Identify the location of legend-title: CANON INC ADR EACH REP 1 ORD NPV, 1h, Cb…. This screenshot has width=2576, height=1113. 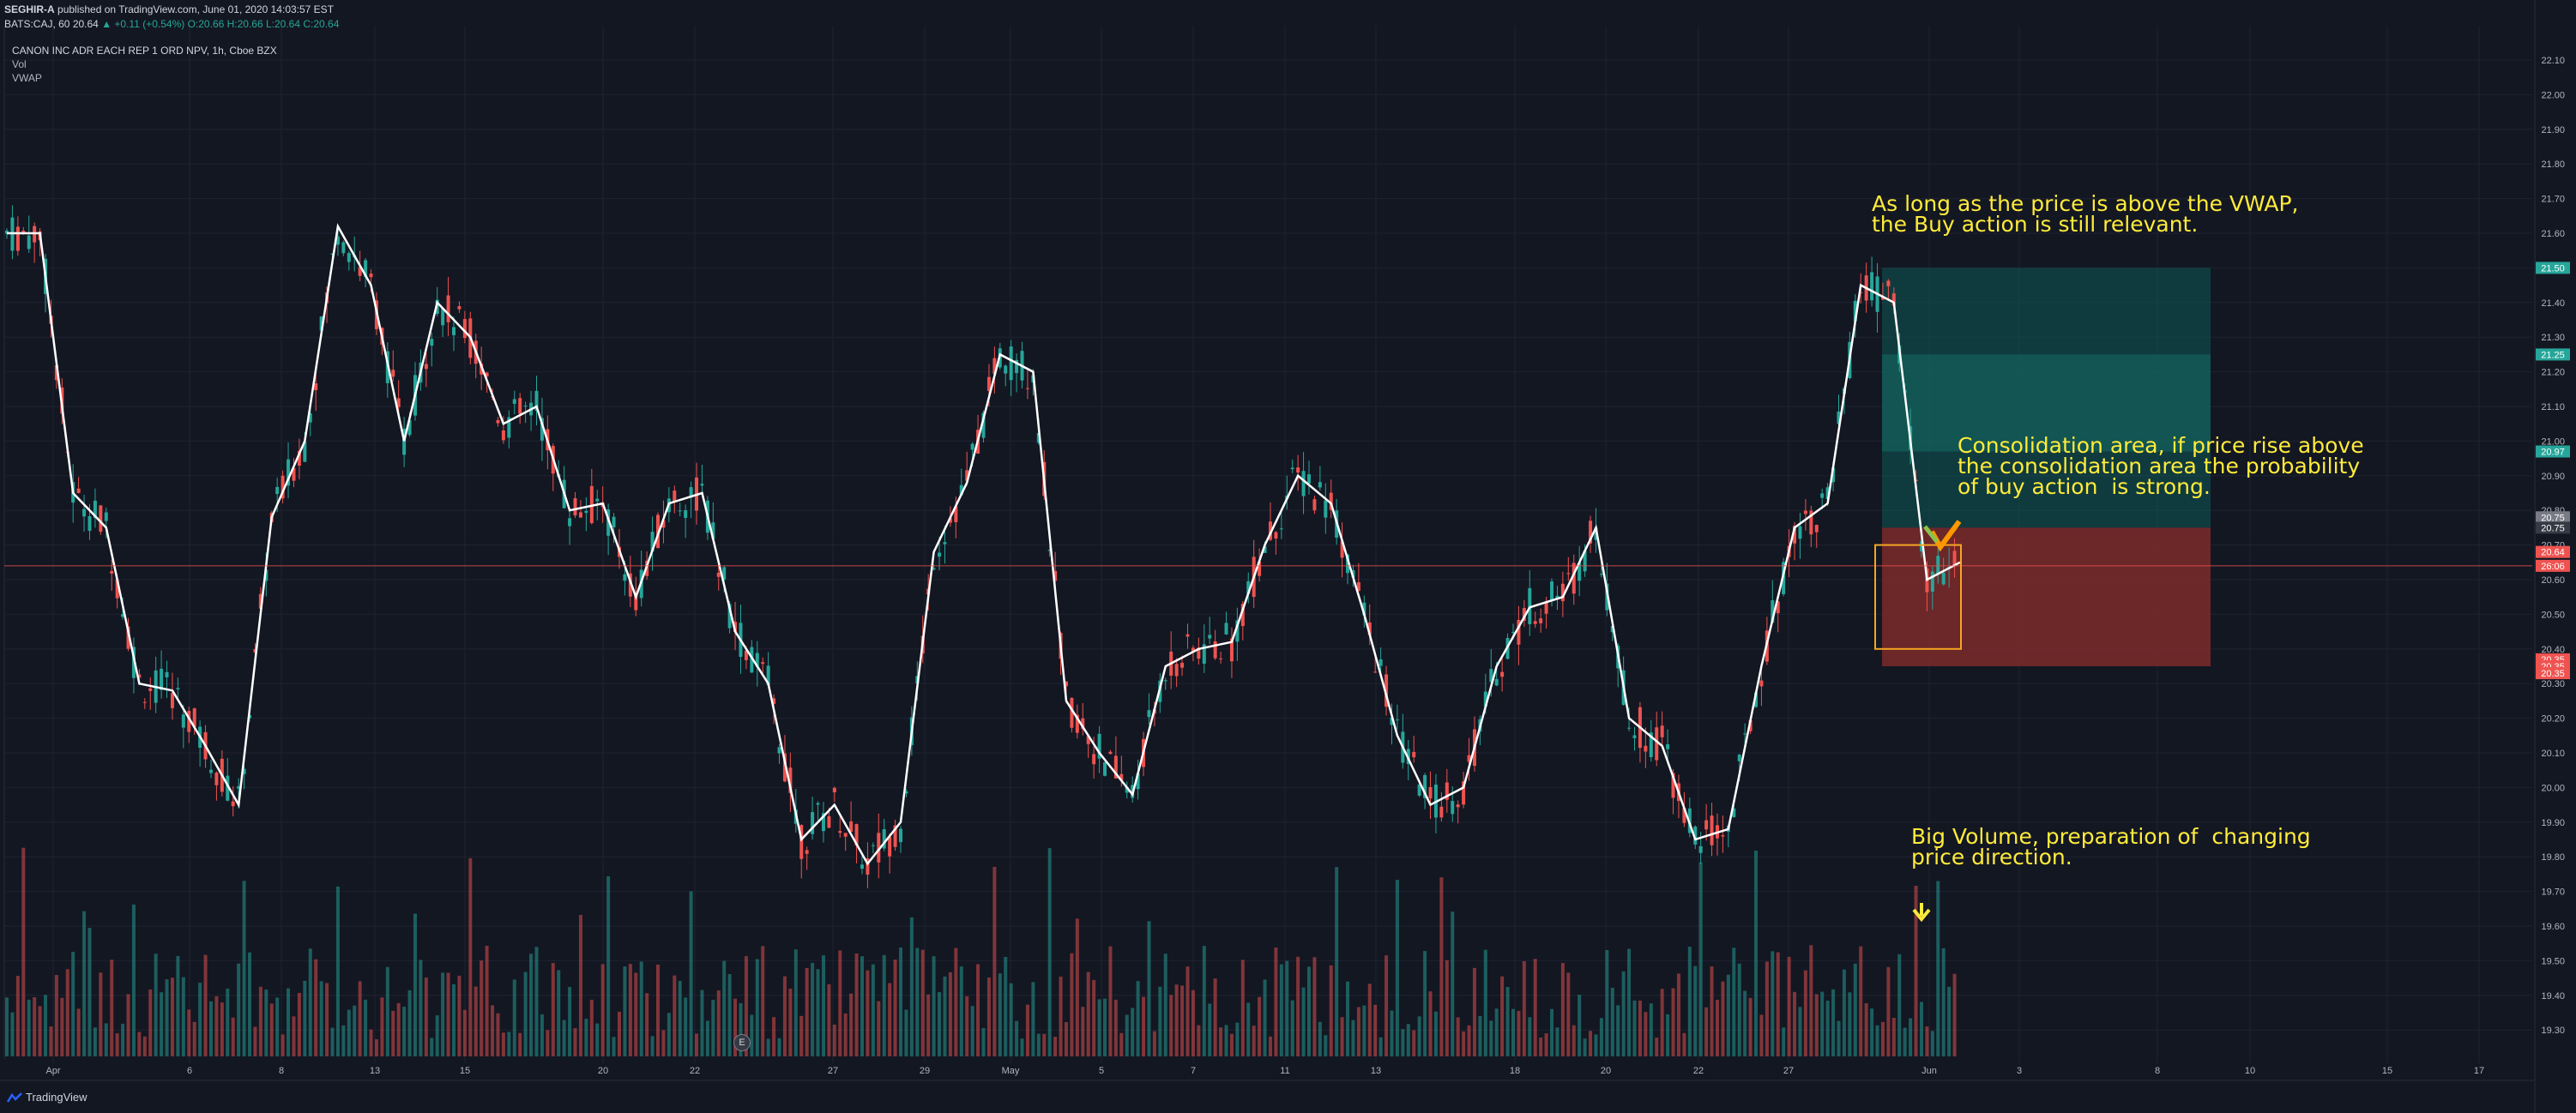
(144, 51).